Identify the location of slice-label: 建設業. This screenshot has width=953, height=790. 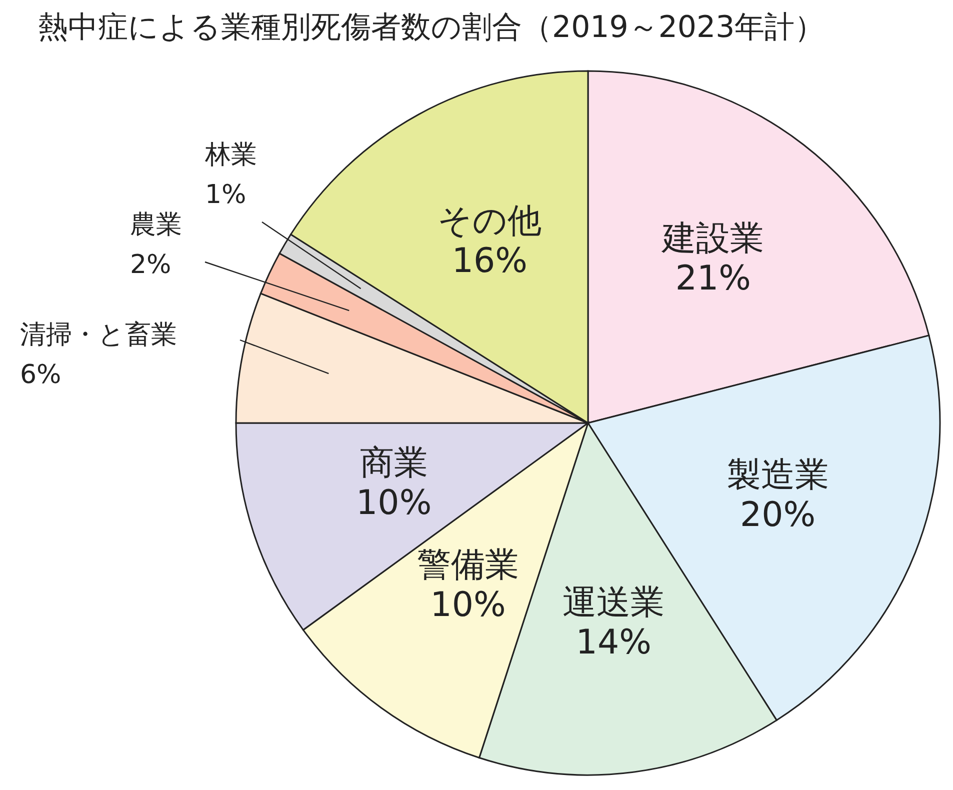
(712, 238).